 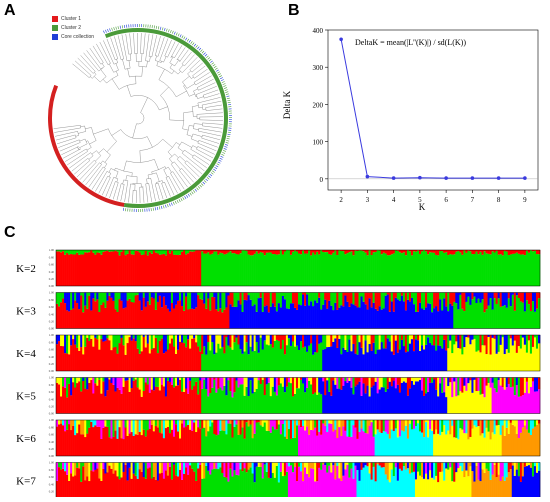 What do you see at coordinates (341, 200) in the screenshot?
I see `x-tick-label: 2` at bounding box center [341, 200].